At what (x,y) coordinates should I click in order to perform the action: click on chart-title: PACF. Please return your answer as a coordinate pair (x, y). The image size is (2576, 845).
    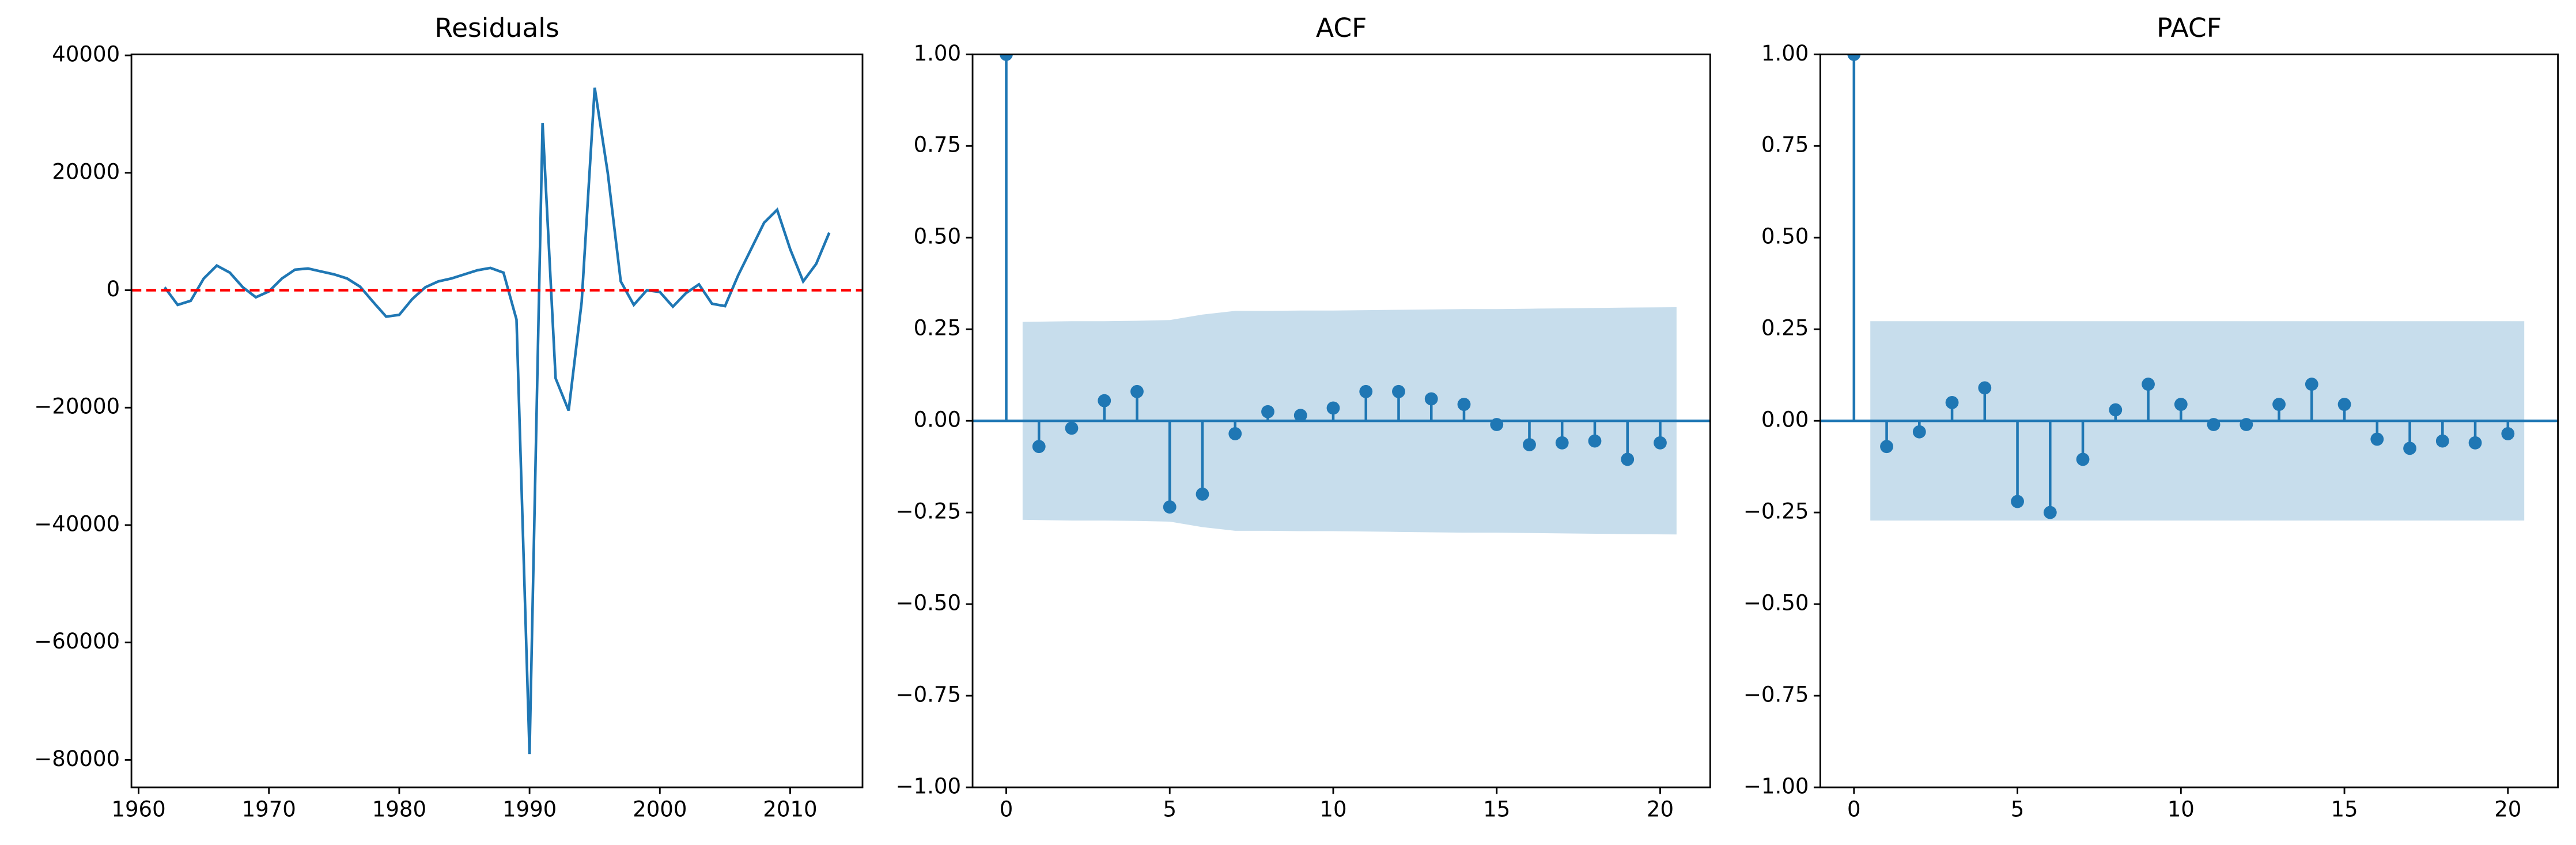
    Looking at the image, I should click on (2189, 28).